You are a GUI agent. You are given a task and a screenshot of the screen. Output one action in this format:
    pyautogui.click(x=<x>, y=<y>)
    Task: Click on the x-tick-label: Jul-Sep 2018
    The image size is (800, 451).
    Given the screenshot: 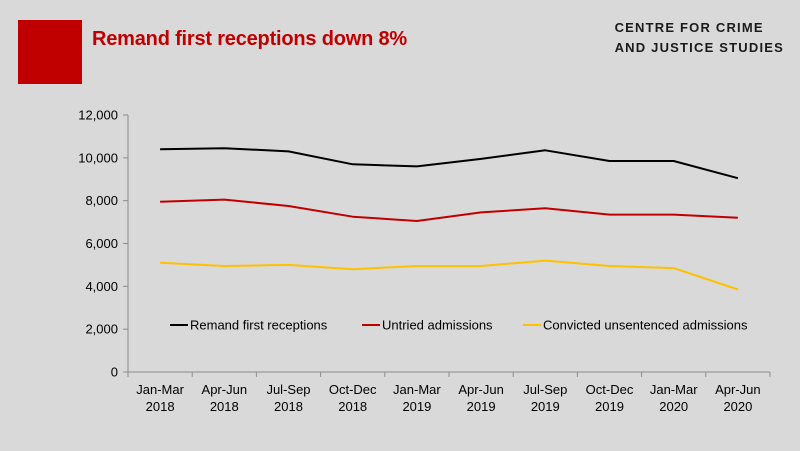 What is the action you would take?
    pyautogui.click(x=288, y=398)
    